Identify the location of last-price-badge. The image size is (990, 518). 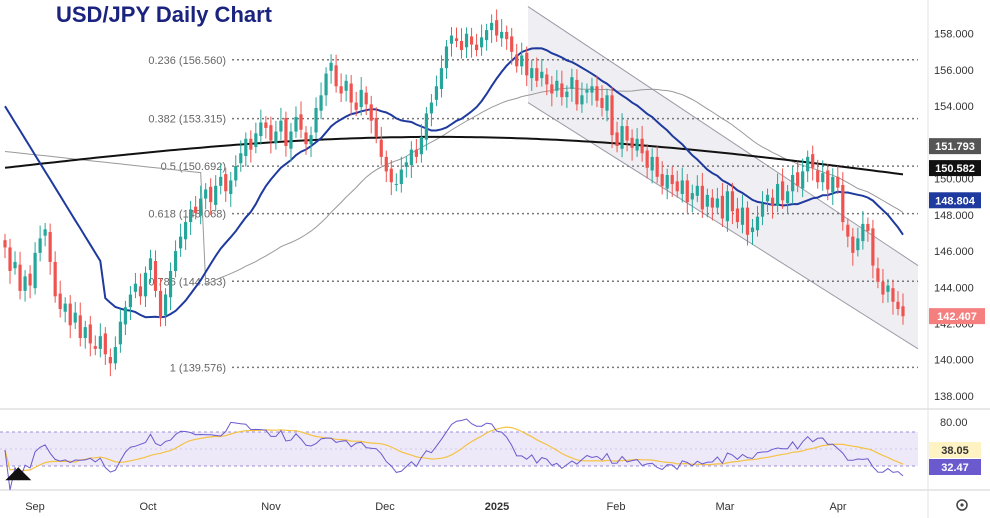
(957, 316).